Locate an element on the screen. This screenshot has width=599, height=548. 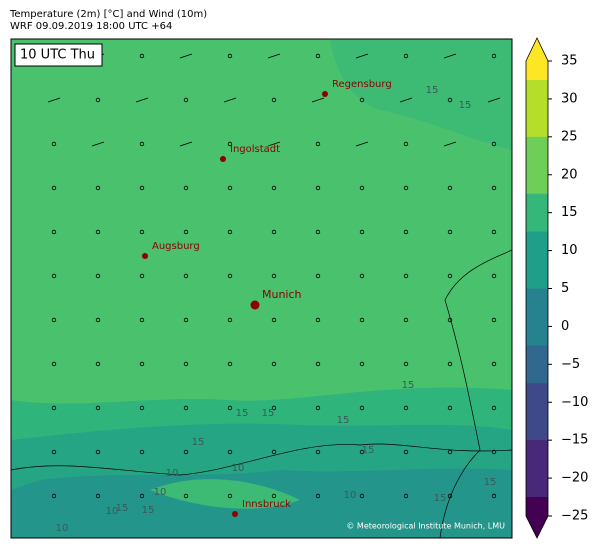
colorbar-tick-label: 5 is located at coordinates (565, 288).